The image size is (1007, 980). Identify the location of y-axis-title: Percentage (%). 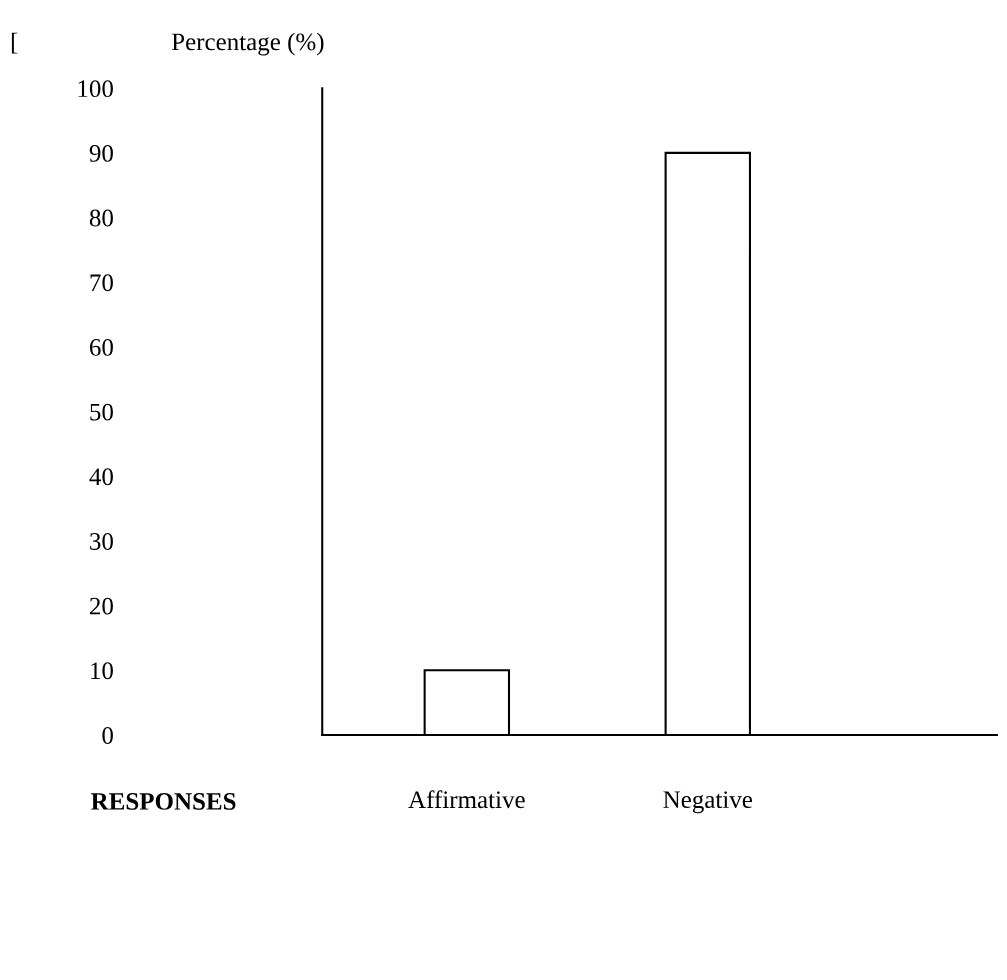
(247, 44).